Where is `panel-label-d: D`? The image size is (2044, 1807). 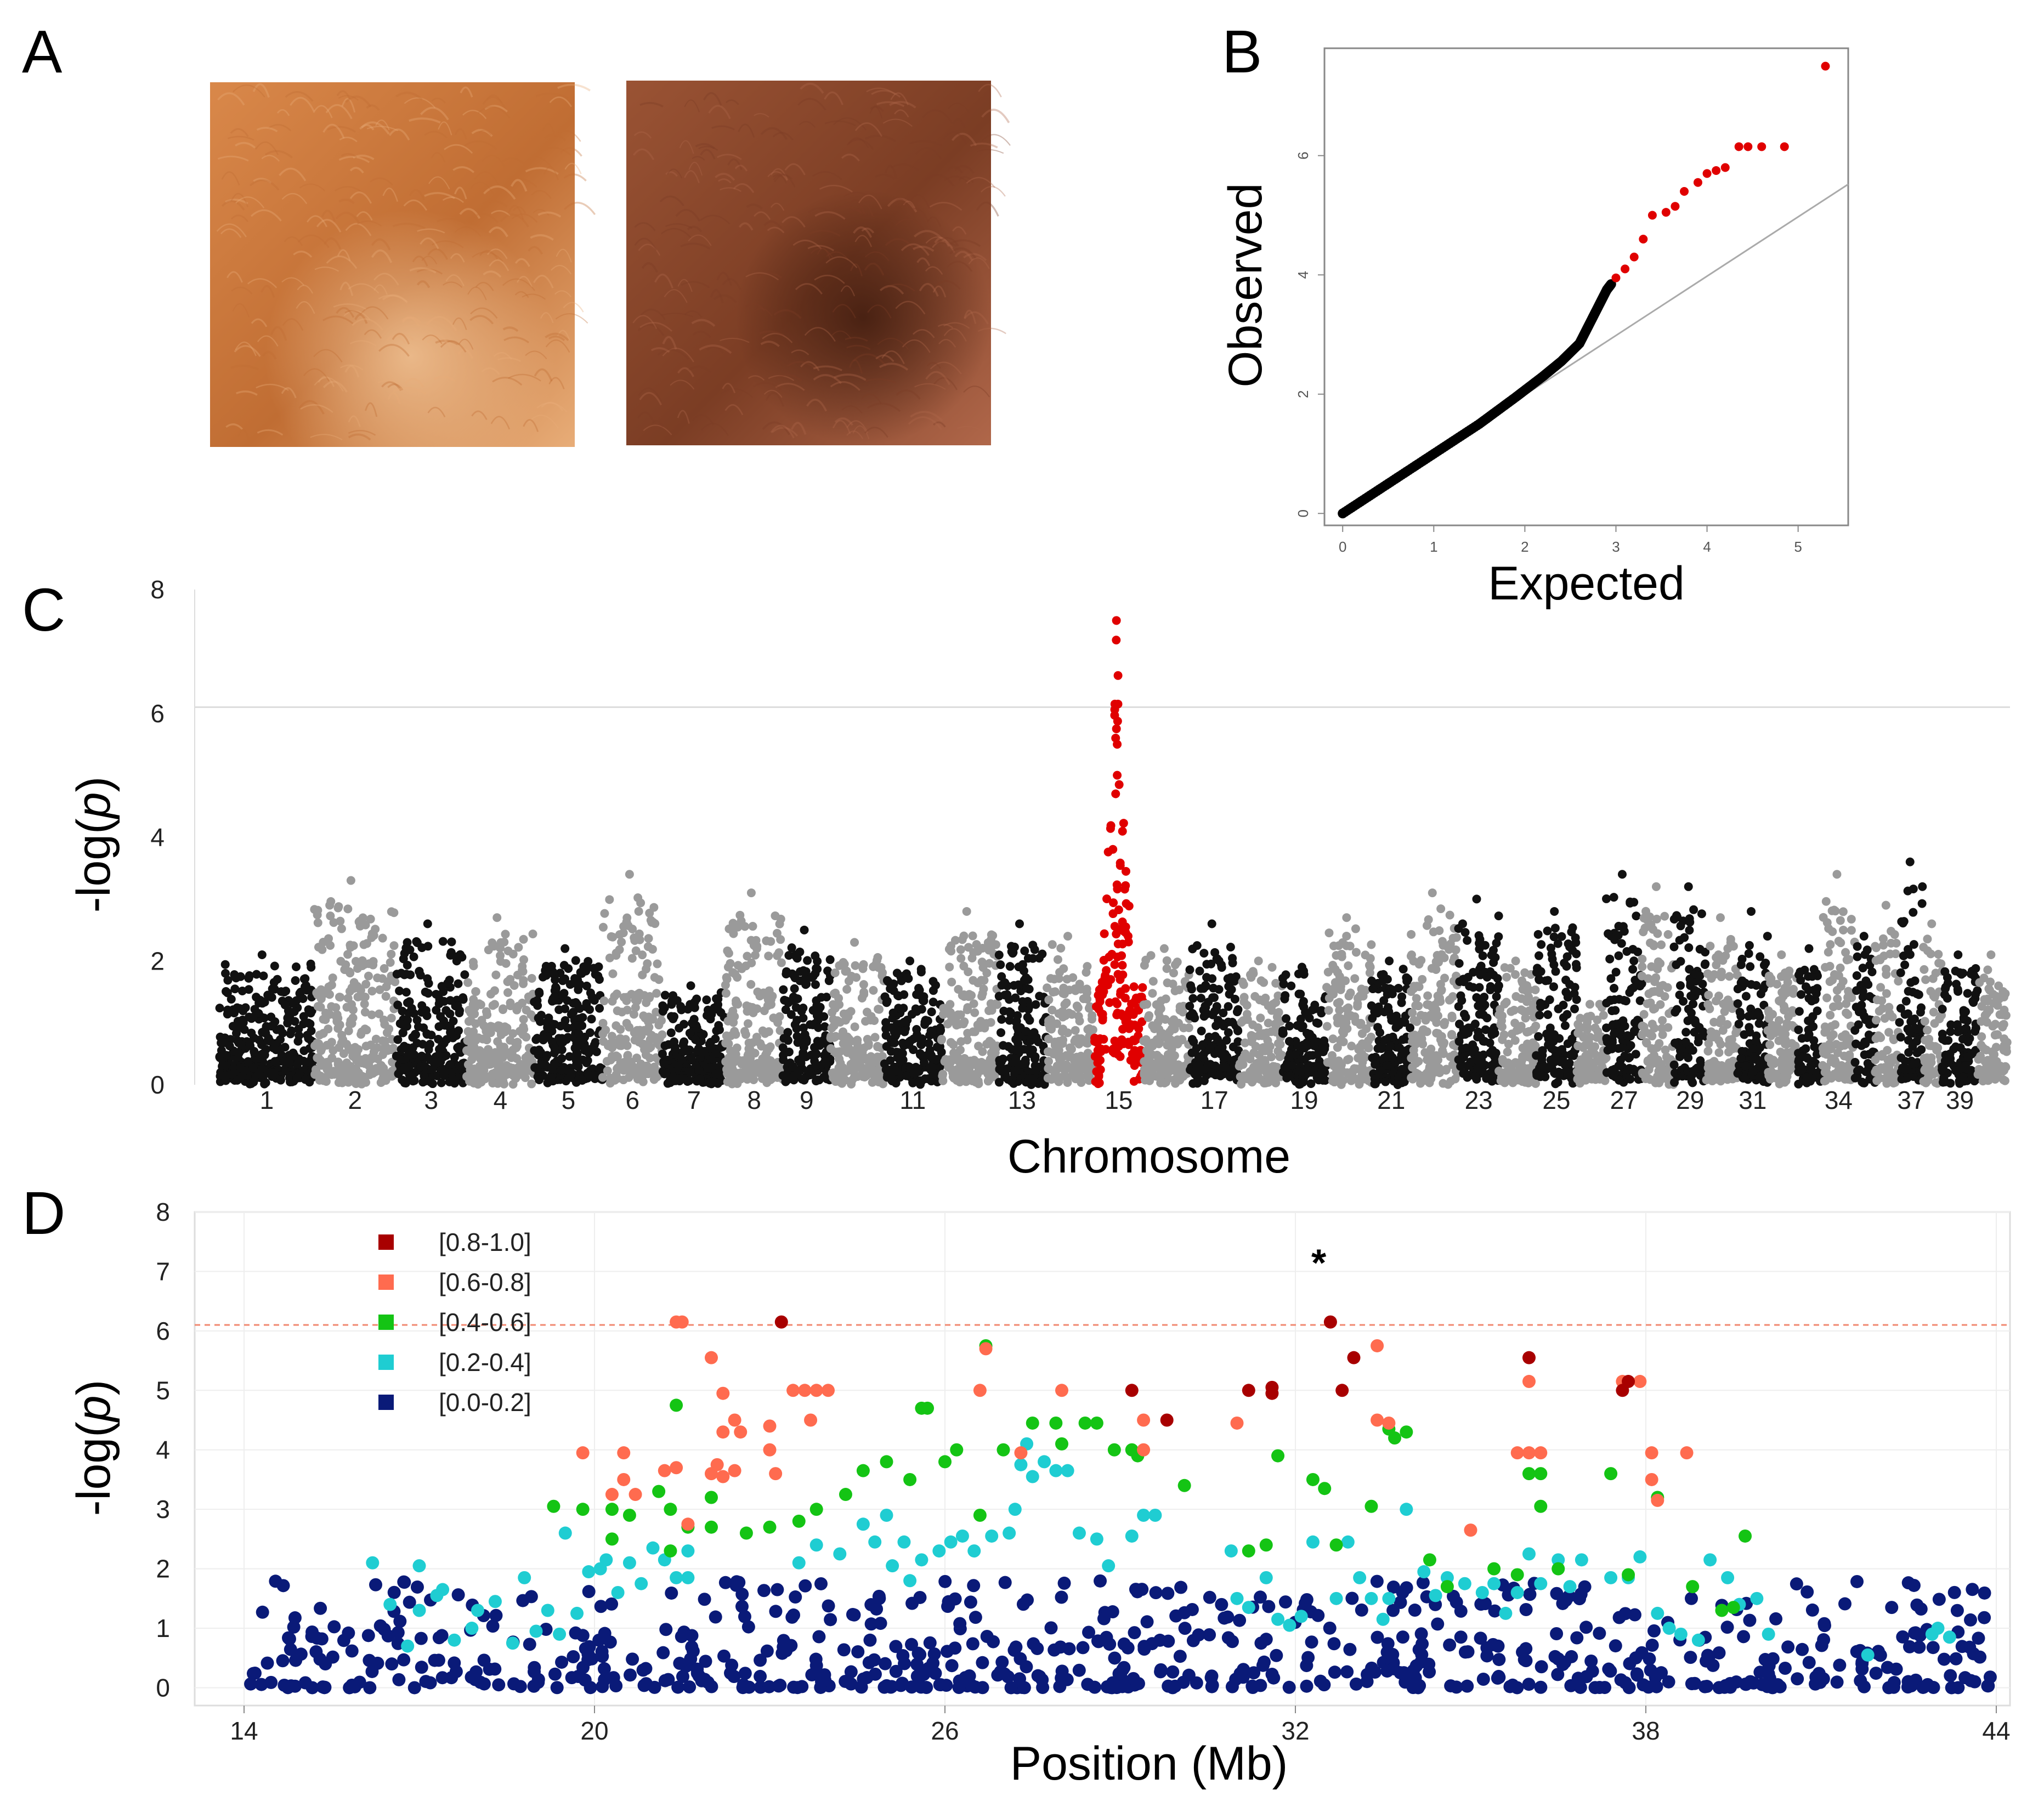 panel-label-d: D is located at coordinates (43, 1213).